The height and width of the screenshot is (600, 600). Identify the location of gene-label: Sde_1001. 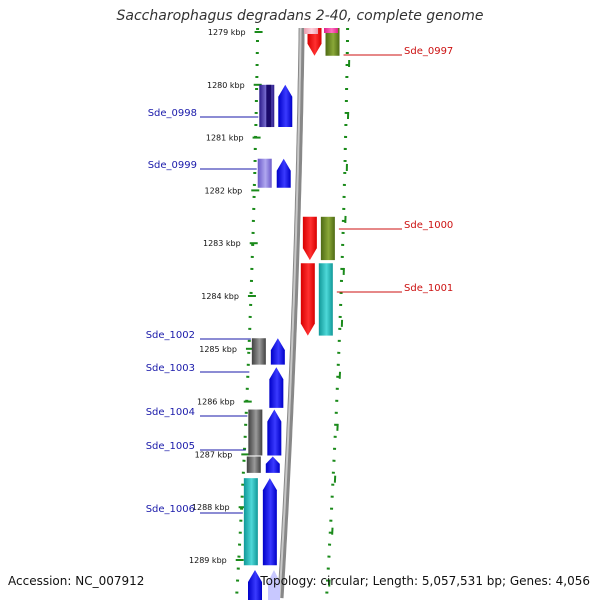
(428, 288).